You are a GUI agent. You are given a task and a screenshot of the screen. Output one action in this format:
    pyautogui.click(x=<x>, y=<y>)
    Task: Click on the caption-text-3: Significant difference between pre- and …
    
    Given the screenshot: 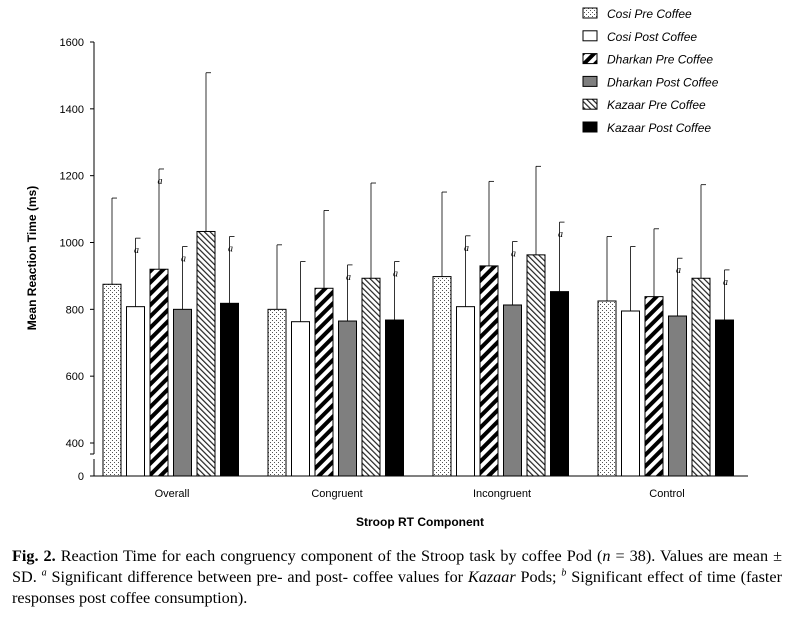 What is the action you would take?
    pyautogui.click(x=257, y=577)
    